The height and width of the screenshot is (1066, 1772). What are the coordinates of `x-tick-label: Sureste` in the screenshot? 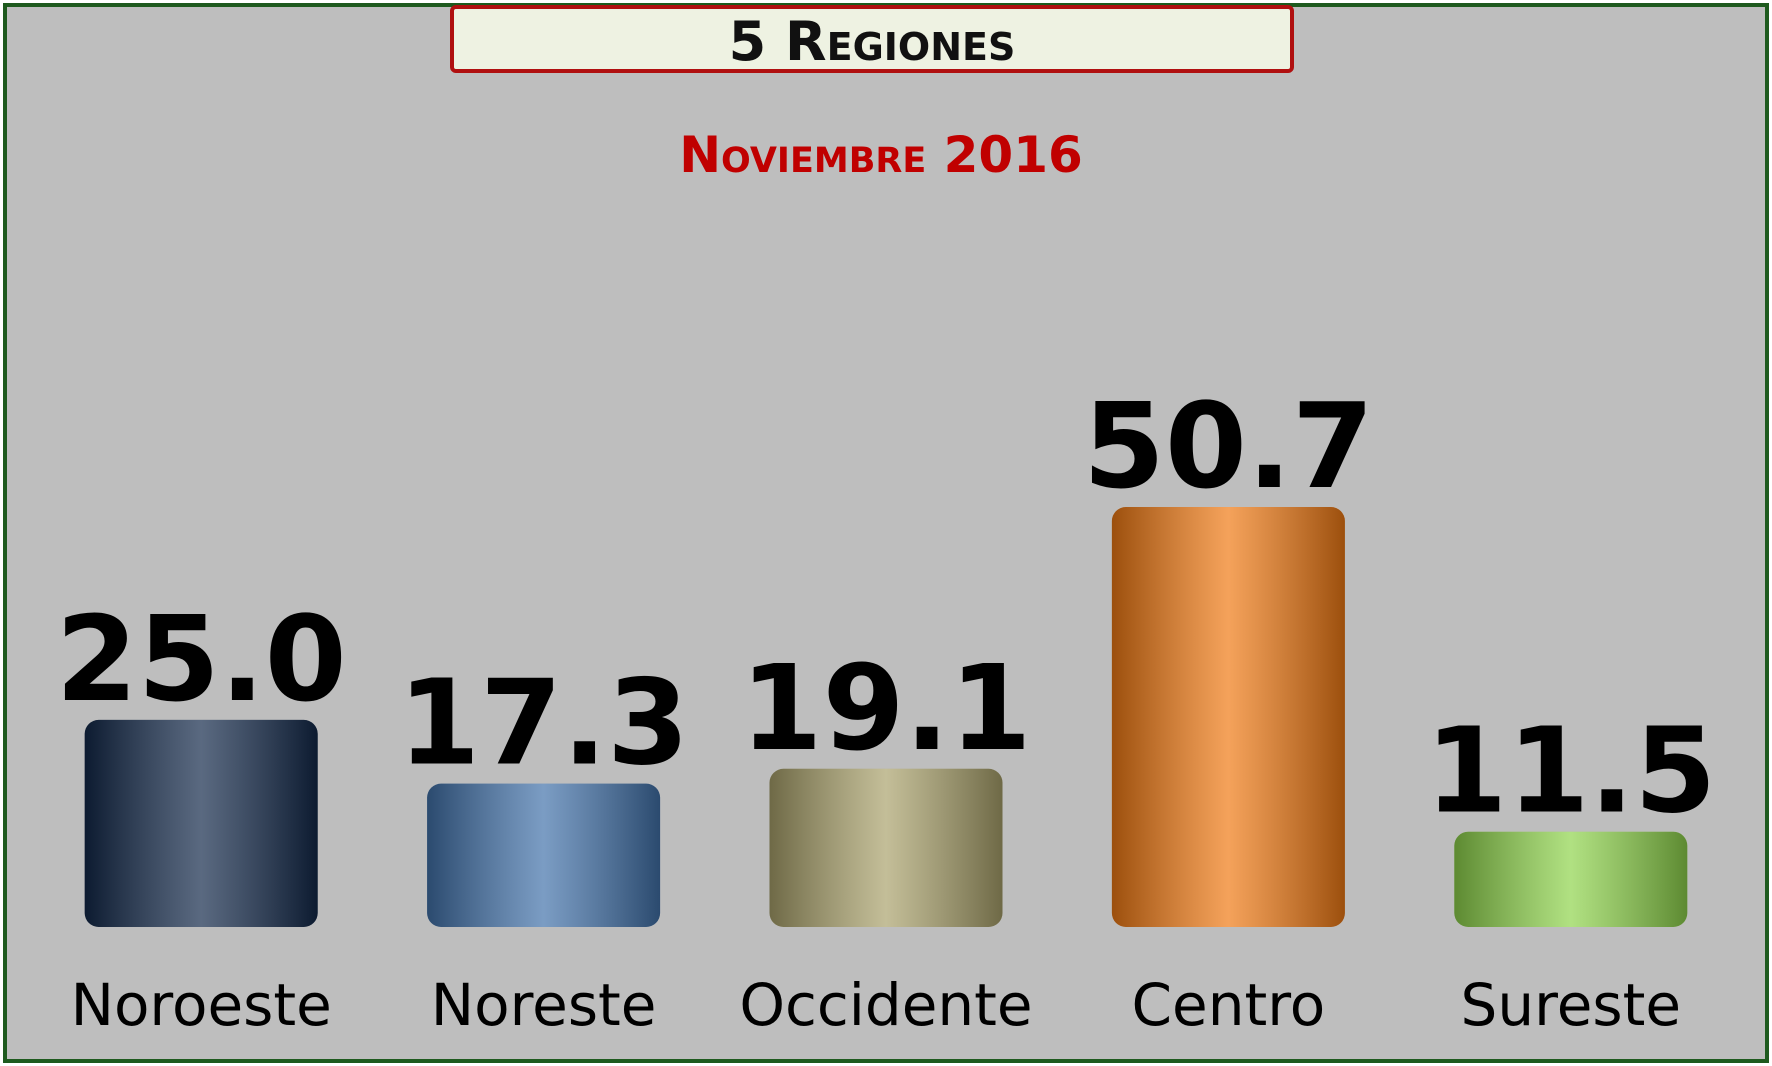 It's located at (1571, 1005).